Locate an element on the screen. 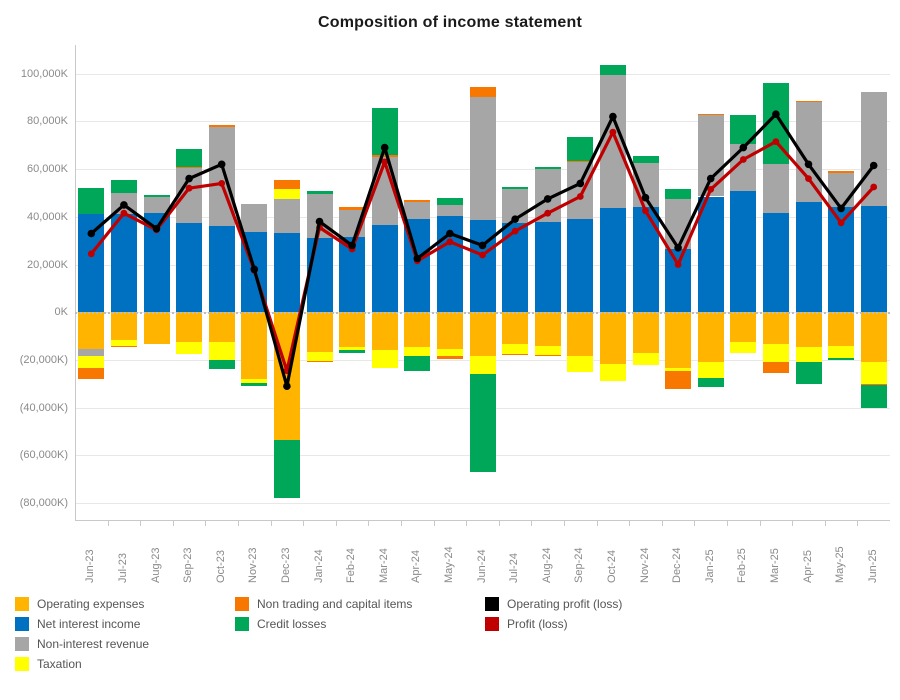 The height and width of the screenshot is (700, 900). legend-item-ntci: Non trading and capital items is located at coordinates (323, 604).